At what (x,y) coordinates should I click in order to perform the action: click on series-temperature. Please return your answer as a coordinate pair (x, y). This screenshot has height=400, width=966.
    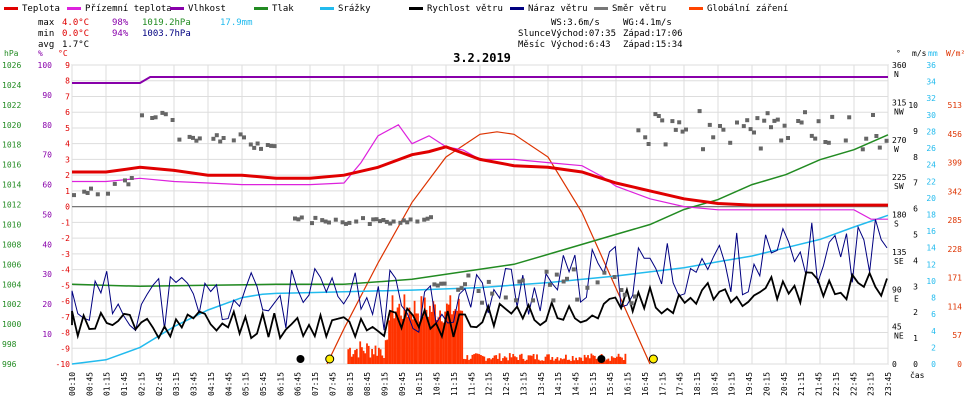
    Looking at the image, I should click on (480, 176).